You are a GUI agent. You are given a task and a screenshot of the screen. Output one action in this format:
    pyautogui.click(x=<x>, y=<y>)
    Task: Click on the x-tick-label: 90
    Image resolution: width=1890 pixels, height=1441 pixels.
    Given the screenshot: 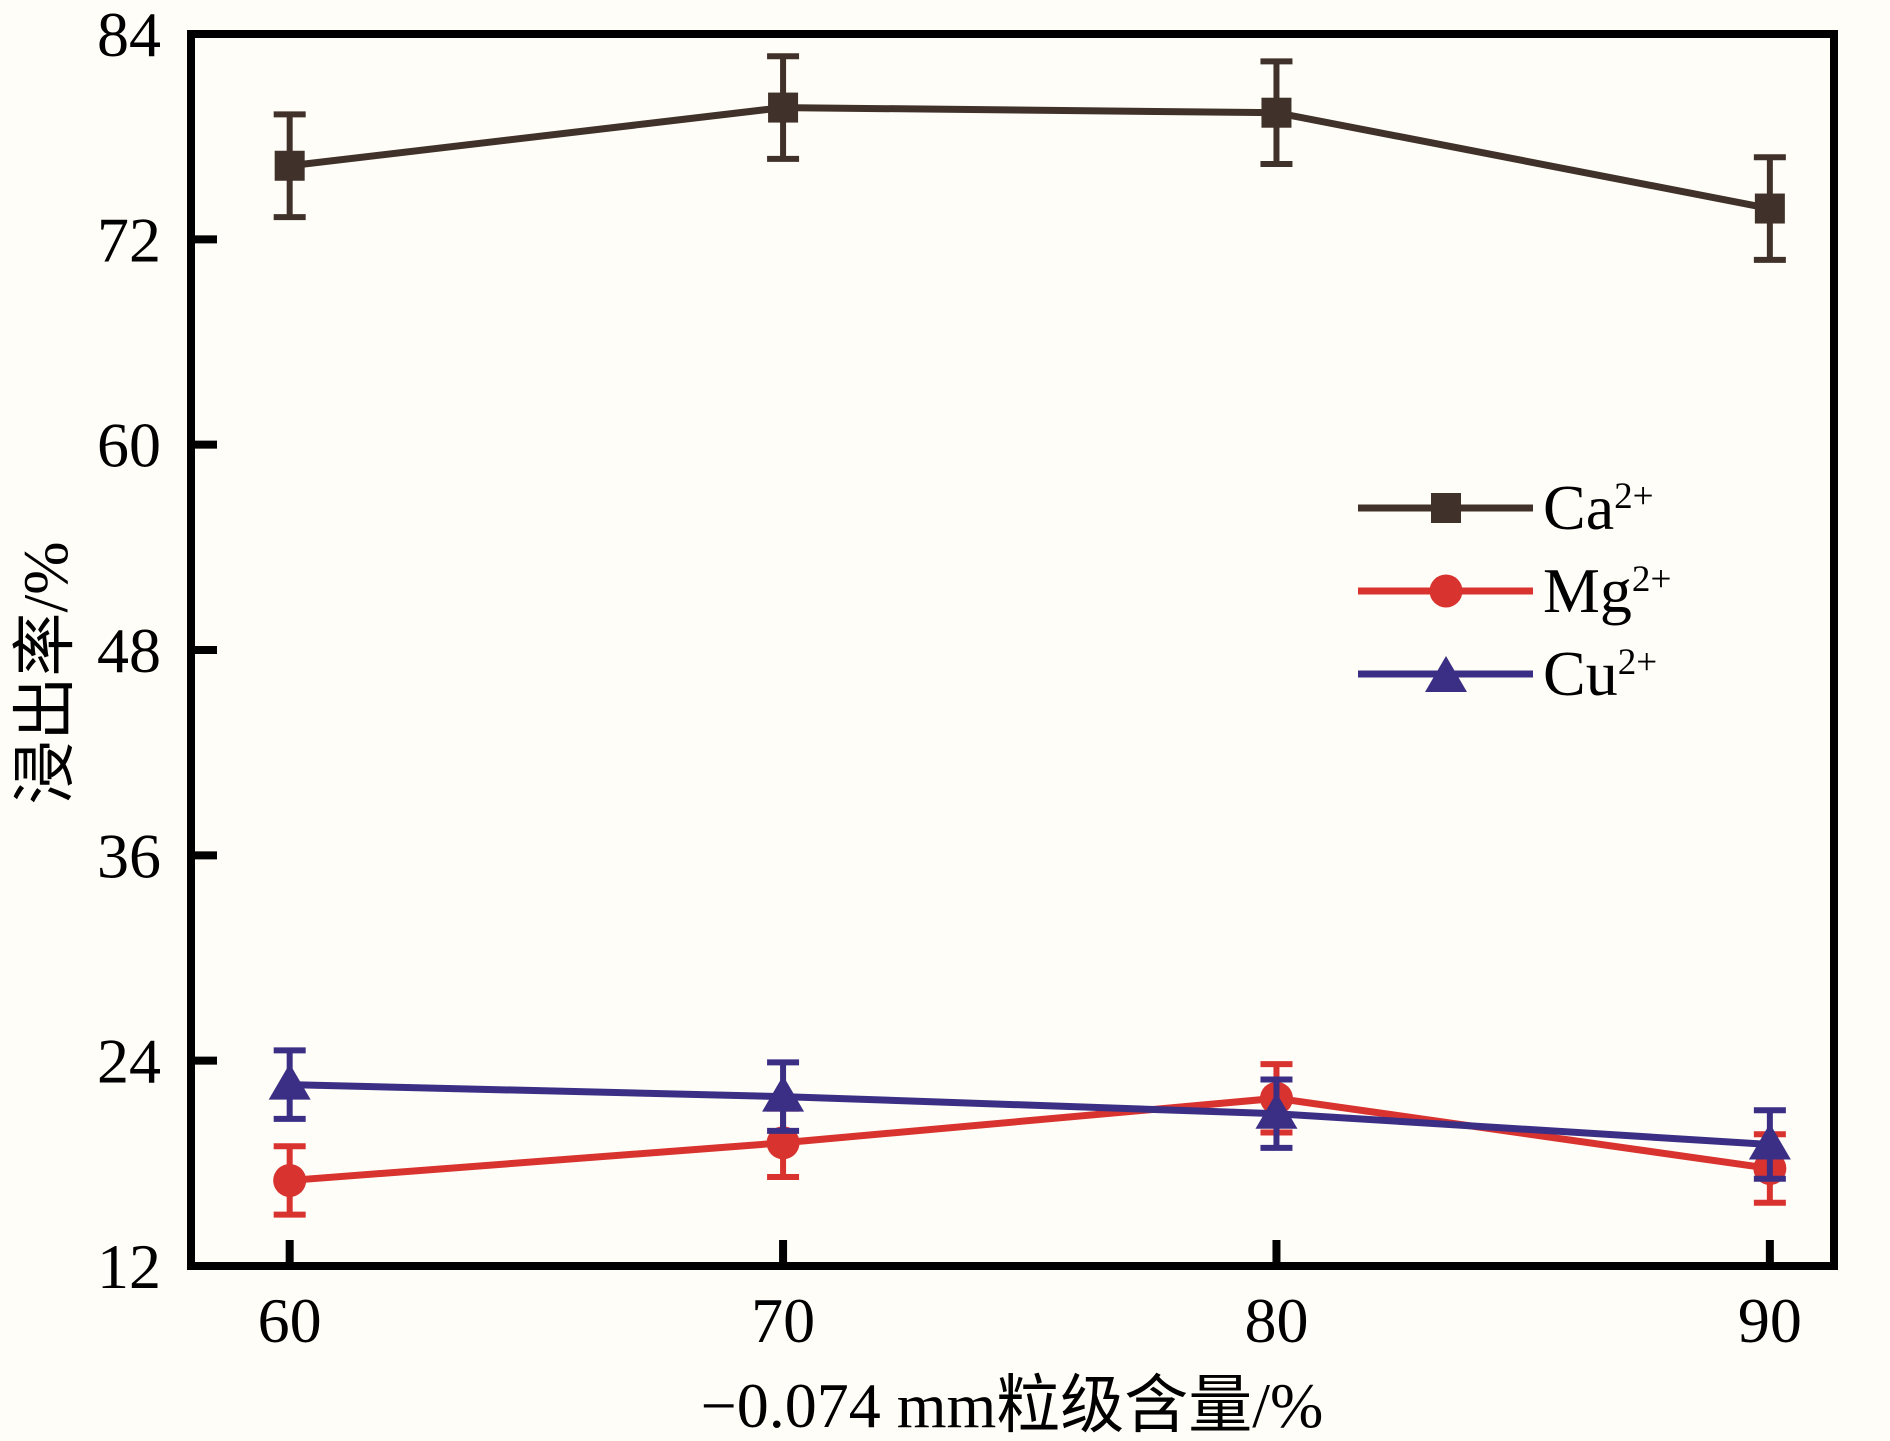 What is the action you would take?
    pyautogui.click(x=1770, y=1320)
    